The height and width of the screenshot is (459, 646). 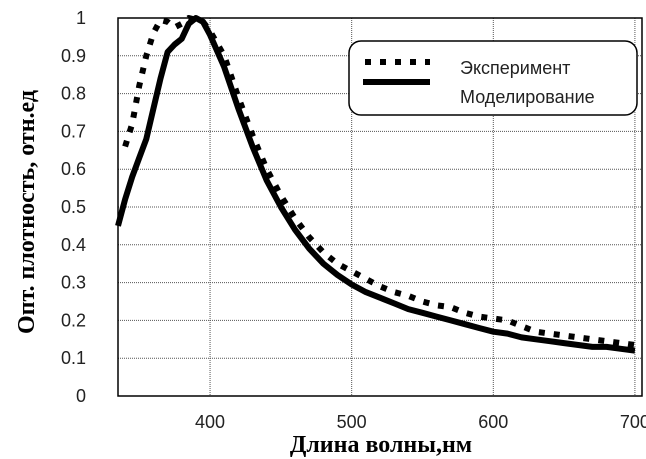 I want to click on y-tick-label: 0, so click(x=81, y=396).